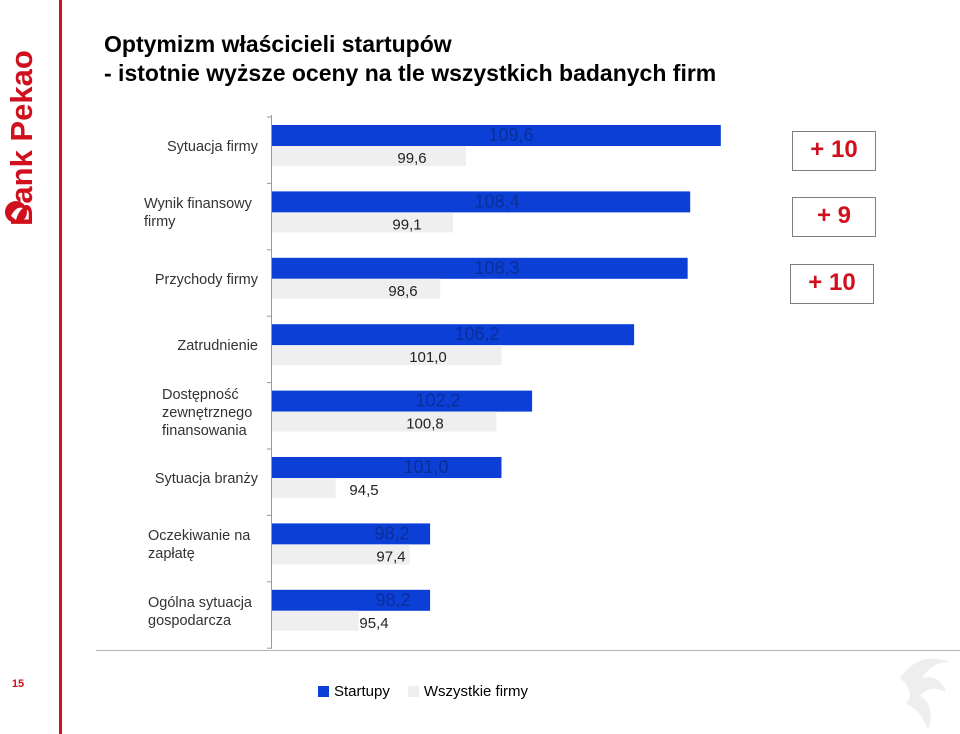 The height and width of the screenshot is (734, 960). I want to click on category-label-line: zewnętrznego, so click(207, 412).